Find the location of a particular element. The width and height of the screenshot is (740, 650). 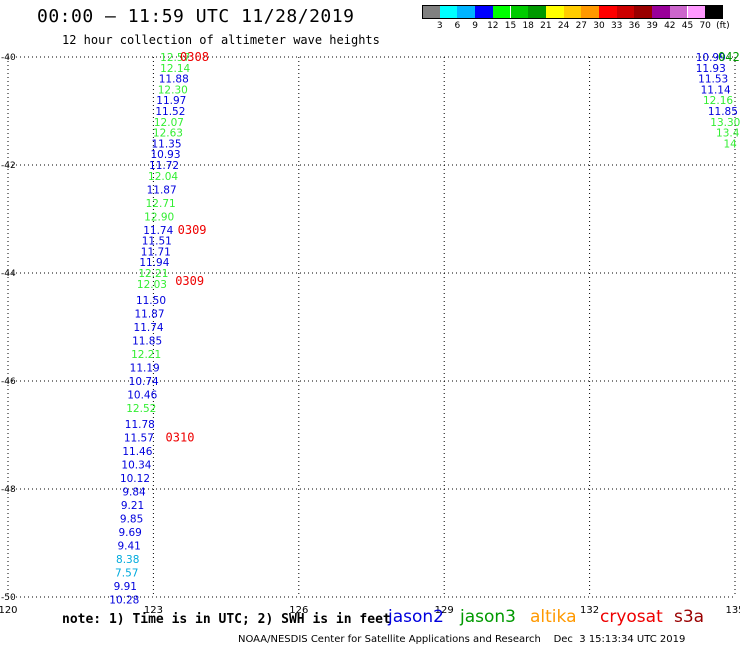

legend-s3a: s3a is located at coordinates (689, 617).